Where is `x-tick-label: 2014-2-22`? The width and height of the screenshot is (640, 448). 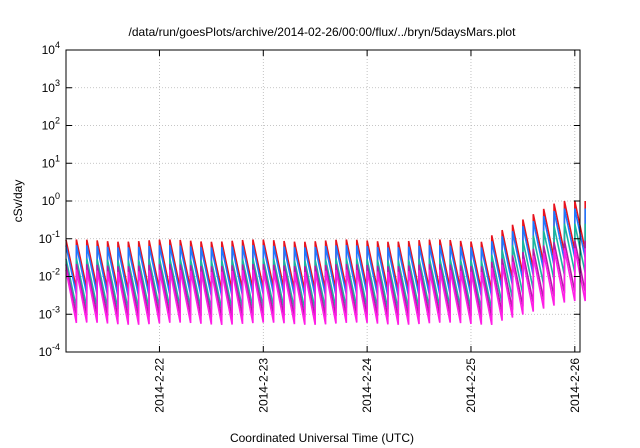 x-tick-label: 2014-2-22 is located at coordinates (159, 385).